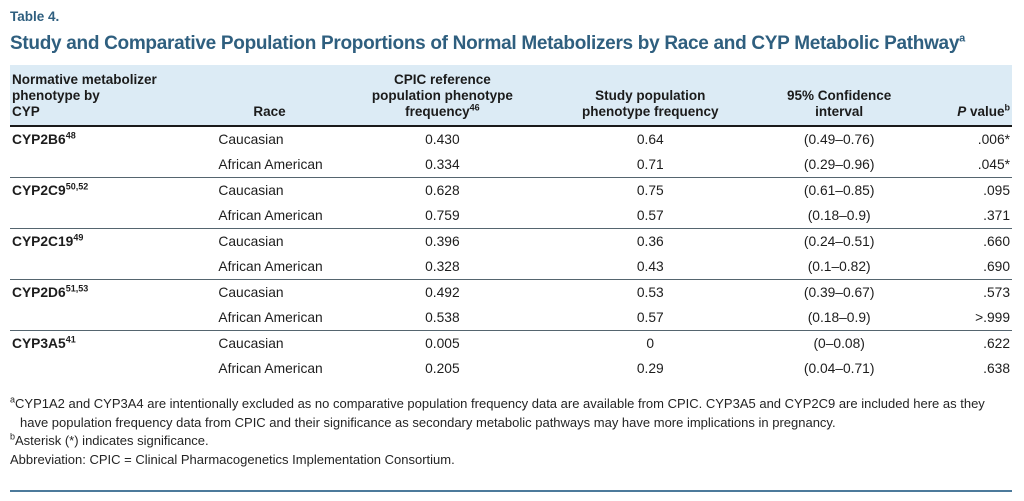 The height and width of the screenshot is (501, 1024). What do you see at coordinates (112, 190) in the screenshot?
I see `cell-pathway: CYP2C950,52` at bounding box center [112, 190].